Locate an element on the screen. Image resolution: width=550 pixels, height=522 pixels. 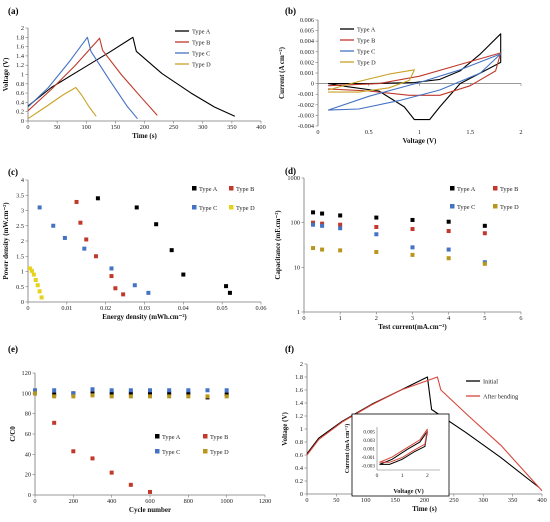
y-axis-title: Power density (mW.cm⁻²) is located at coordinates (6, 241).